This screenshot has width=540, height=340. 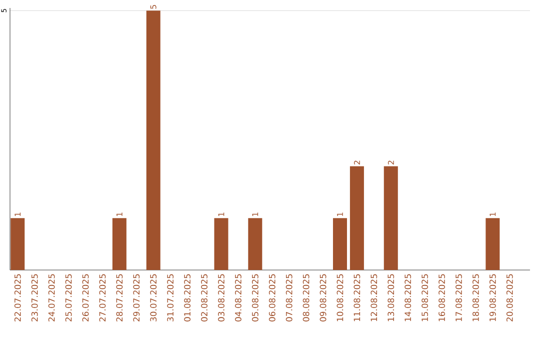 What do you see at coordinates (170, 298) in the screenshot?
I see `x-tick-label: 31.07.2025` at bounding box center [170, 298].